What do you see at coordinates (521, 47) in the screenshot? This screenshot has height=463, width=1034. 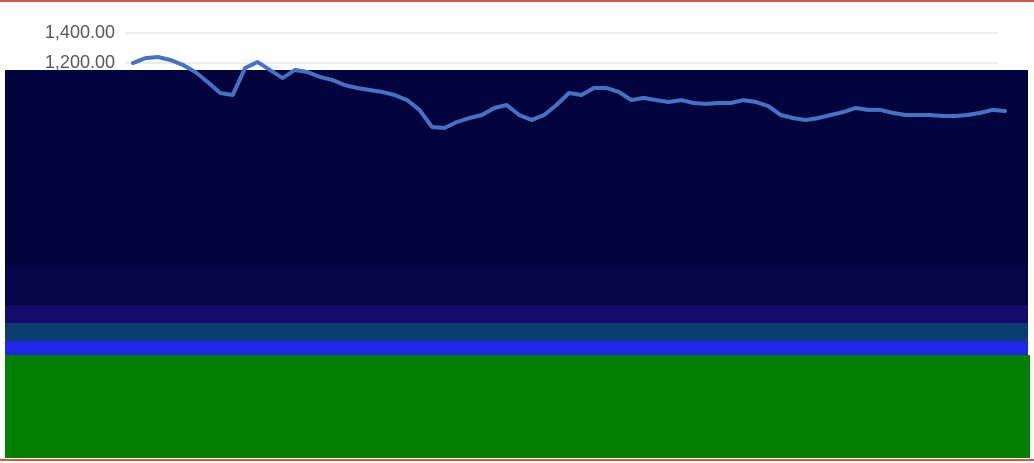 I see `grid: 1,400.00 1,200.00` at bounding box center [521, 47].